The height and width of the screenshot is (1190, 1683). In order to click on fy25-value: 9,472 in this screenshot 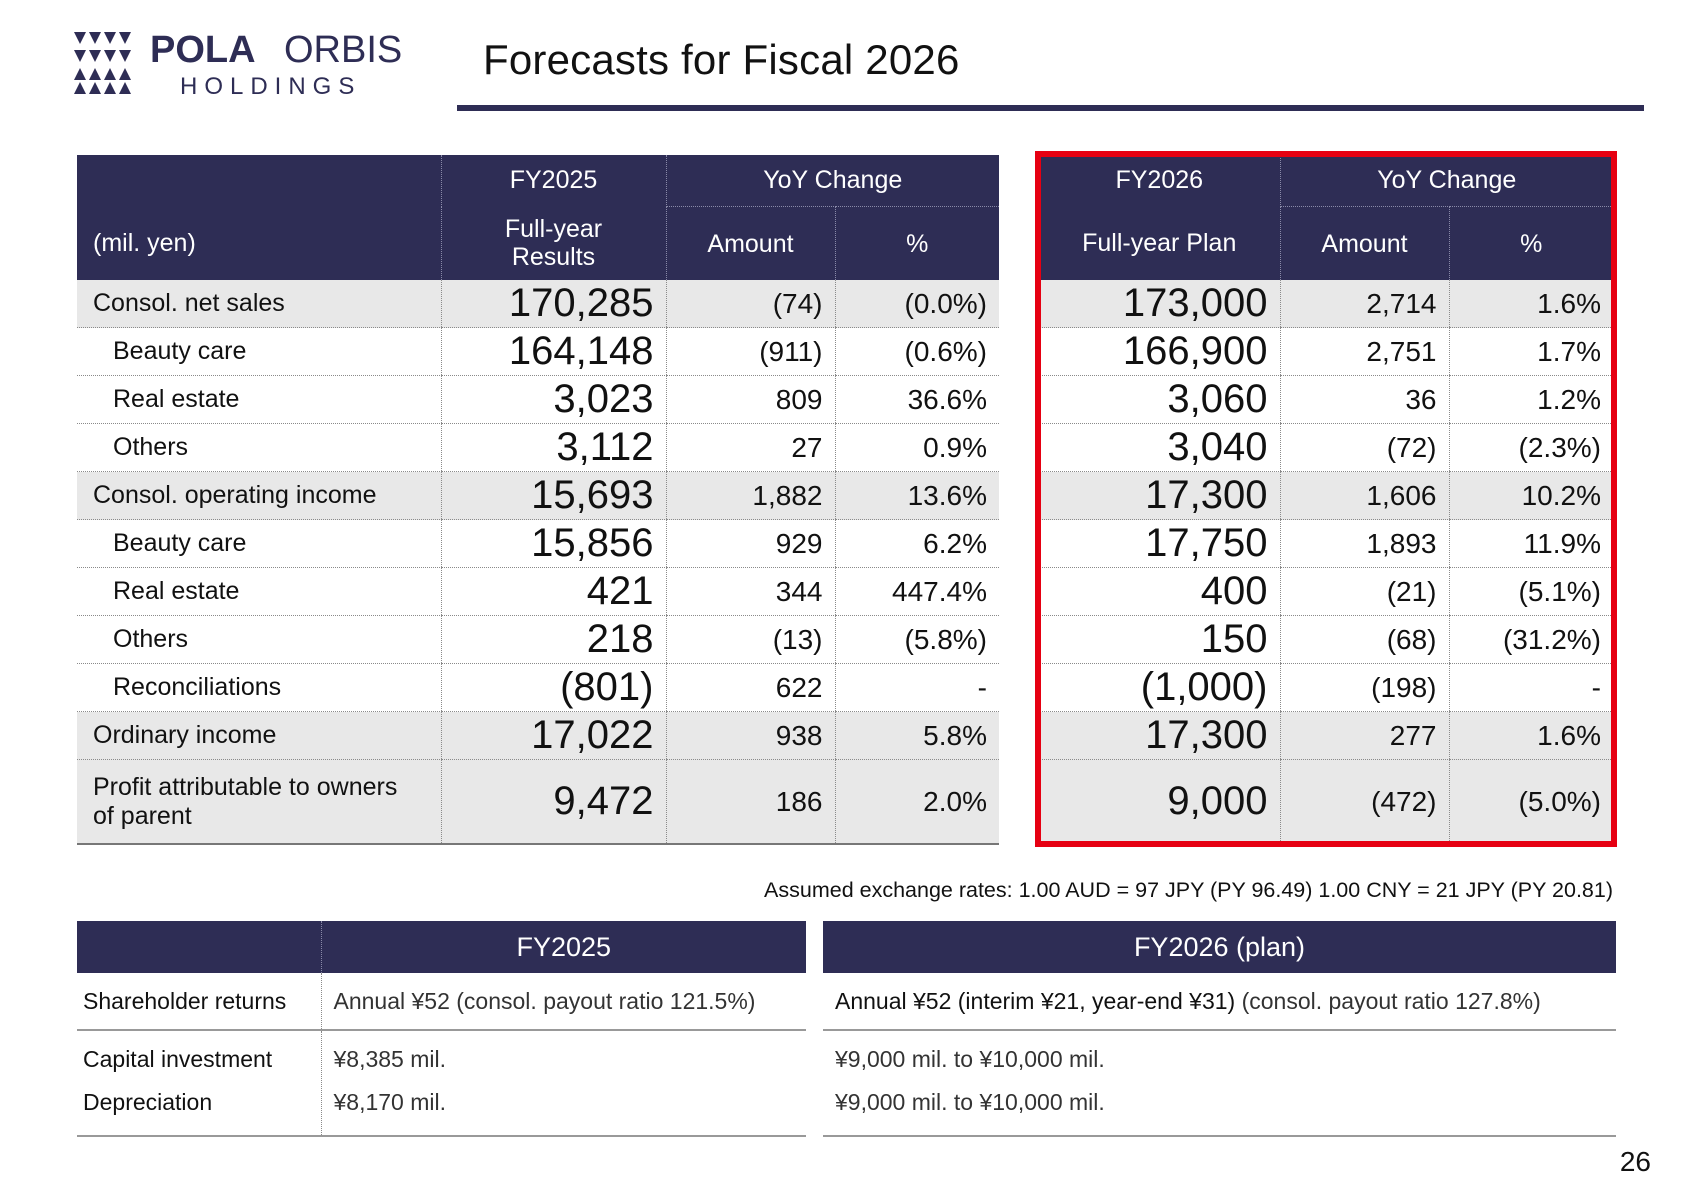, I will do `click(553, 802)`.